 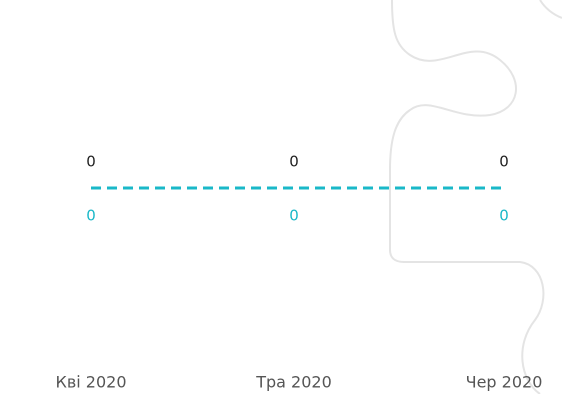 I want to click on x-tick-label: Тра 2020, so click(x=293, y=382).